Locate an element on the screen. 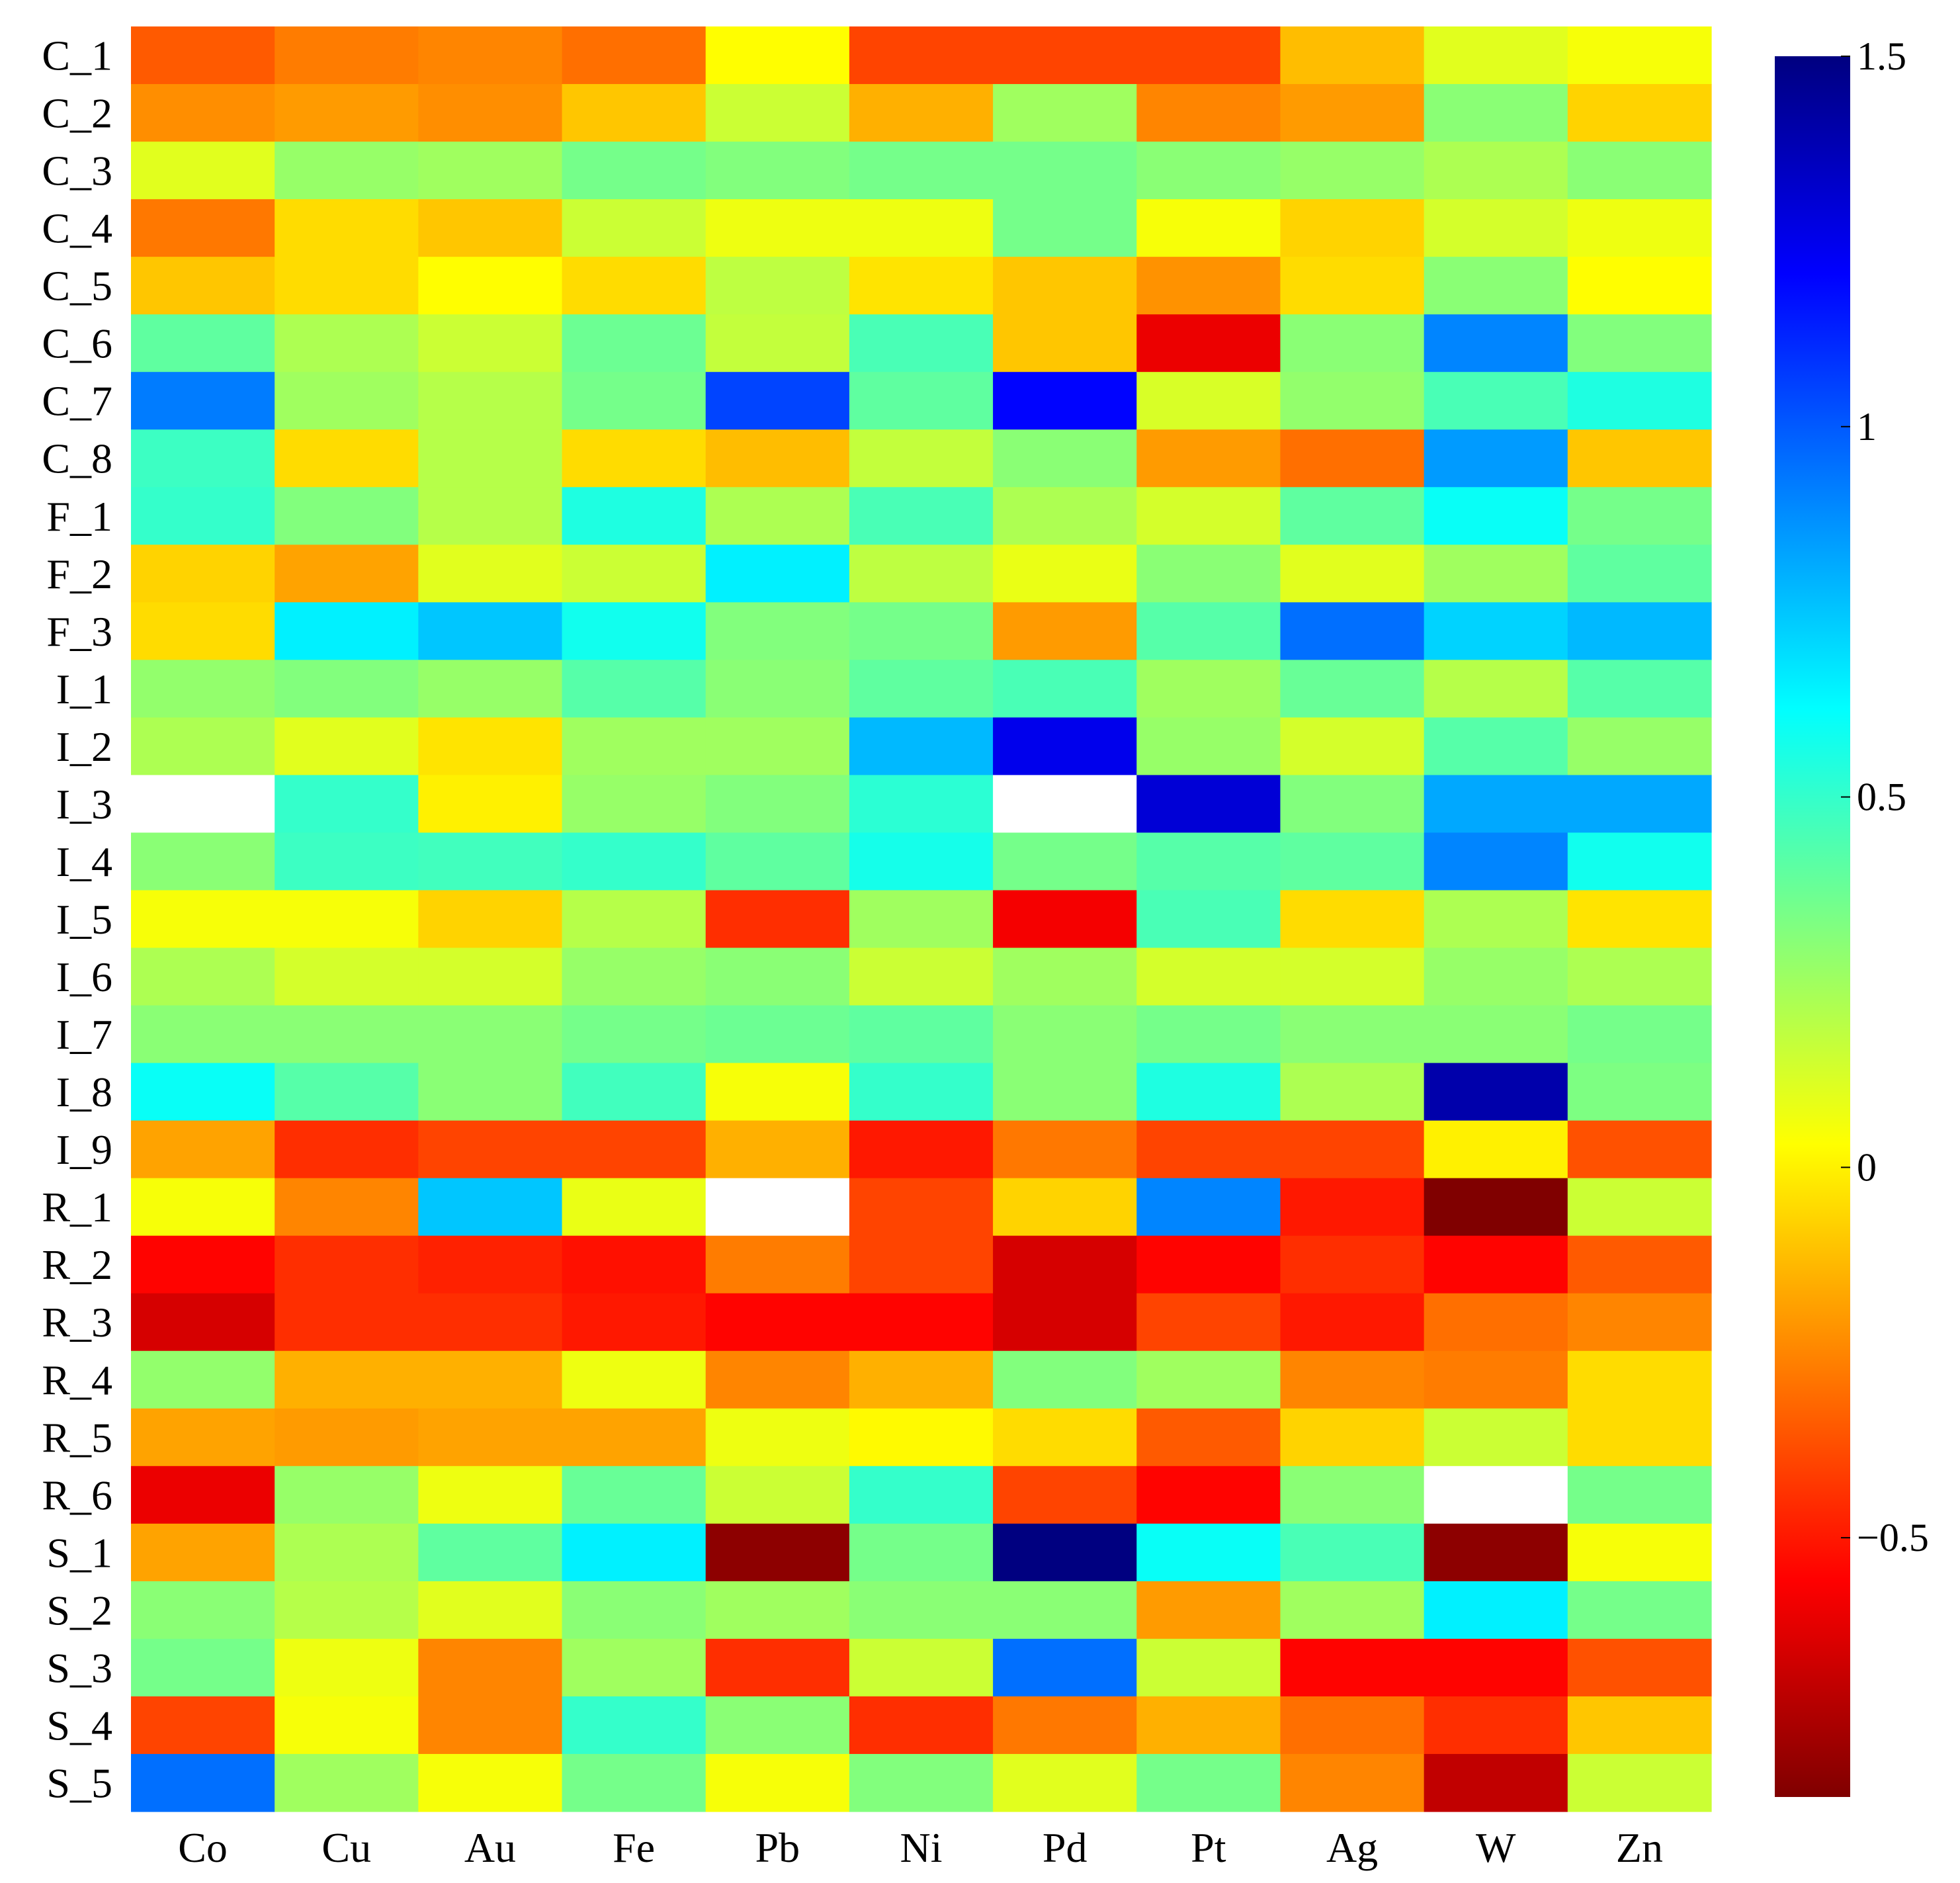 The height and width of the screenshot is (1883, 1960). cell-R_6-Ag is located at coordinates (1352, 1495).